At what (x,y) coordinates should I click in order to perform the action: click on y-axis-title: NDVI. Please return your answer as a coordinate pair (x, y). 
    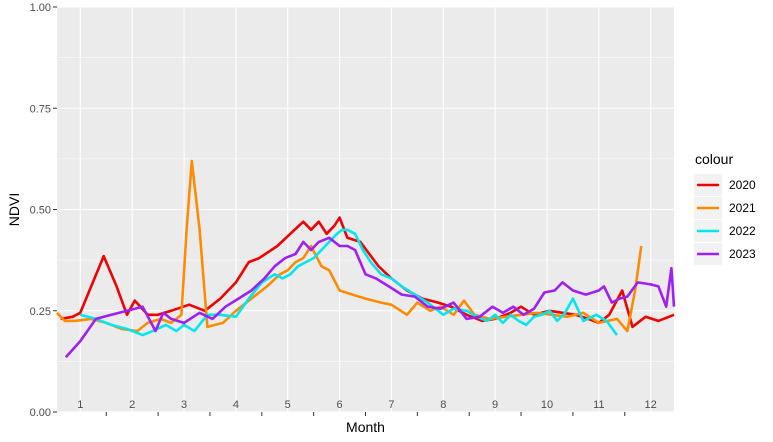
    Looking at the image, I should click on (14, 209).